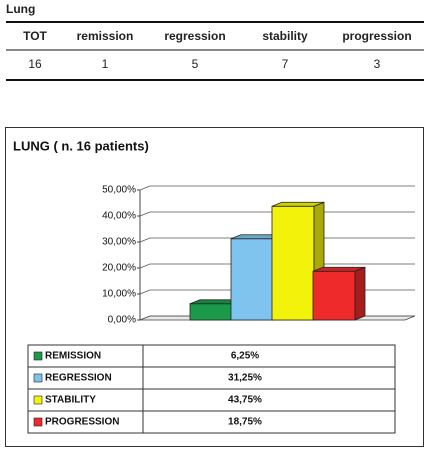 The width and height of the screenshot is (429, 454). Describe the element at coordinates (81, 145) in the screenshot. I see `chart-title: LUNG ( n. 16 patients)` at that location.